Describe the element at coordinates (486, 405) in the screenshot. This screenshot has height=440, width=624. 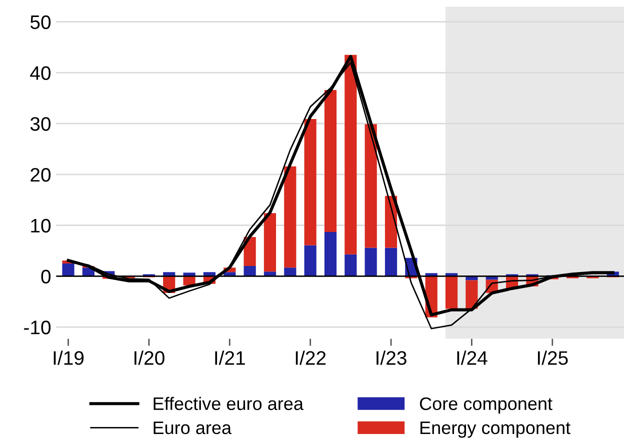
I see `legend-label: Core component` at that location.